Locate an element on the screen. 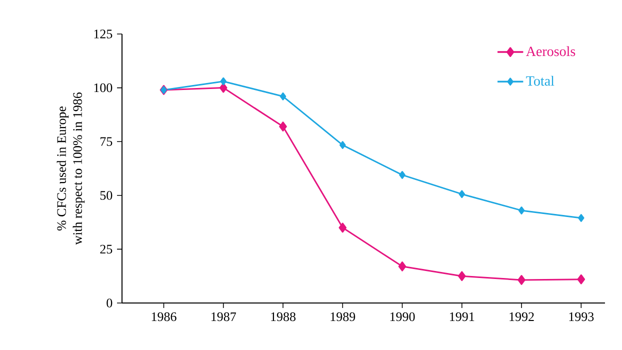 The width and height of the screenshot is (622, 350). x-tick-label: 1987 is located at coordinates (224, 317).